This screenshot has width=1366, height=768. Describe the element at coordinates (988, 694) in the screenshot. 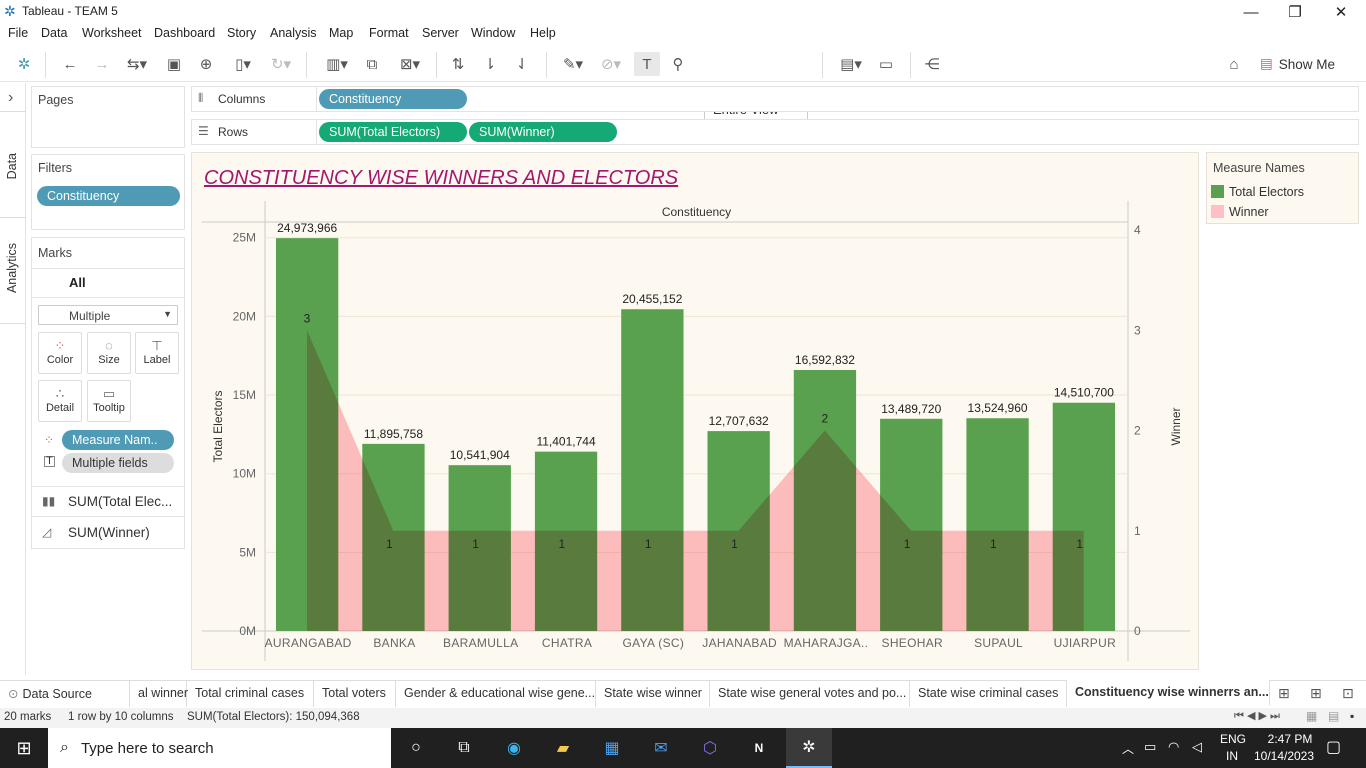

I see `tab-state-wise-criminal-cases: State wise criminal cases` at that location.